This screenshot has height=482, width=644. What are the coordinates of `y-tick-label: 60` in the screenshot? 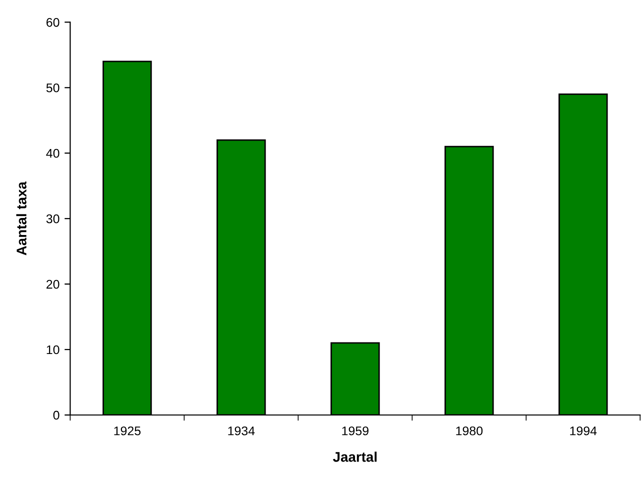 It's located at (53, 22).